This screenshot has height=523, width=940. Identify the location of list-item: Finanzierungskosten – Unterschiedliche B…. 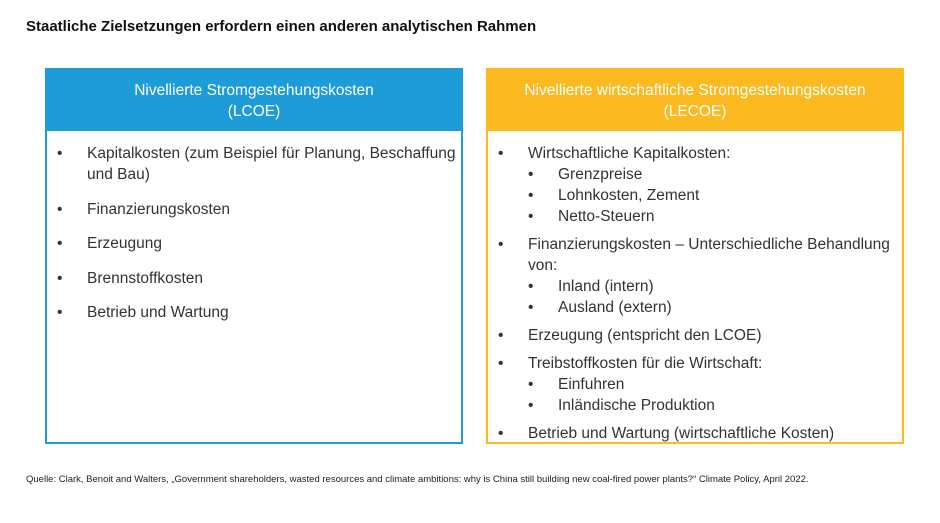
(700, 276).